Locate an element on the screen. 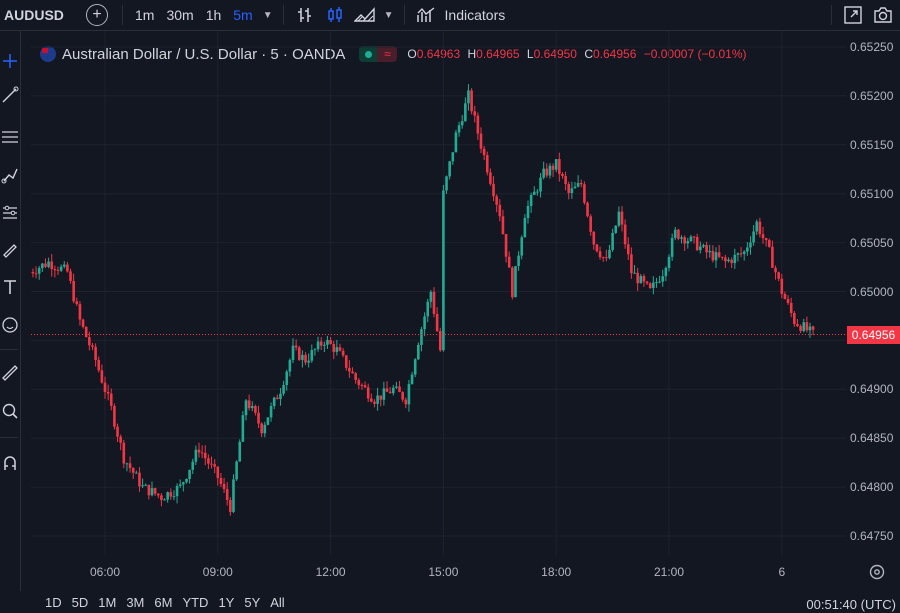 The image size is (900, 613). ruler-icon is located at coordinates (10, 373).